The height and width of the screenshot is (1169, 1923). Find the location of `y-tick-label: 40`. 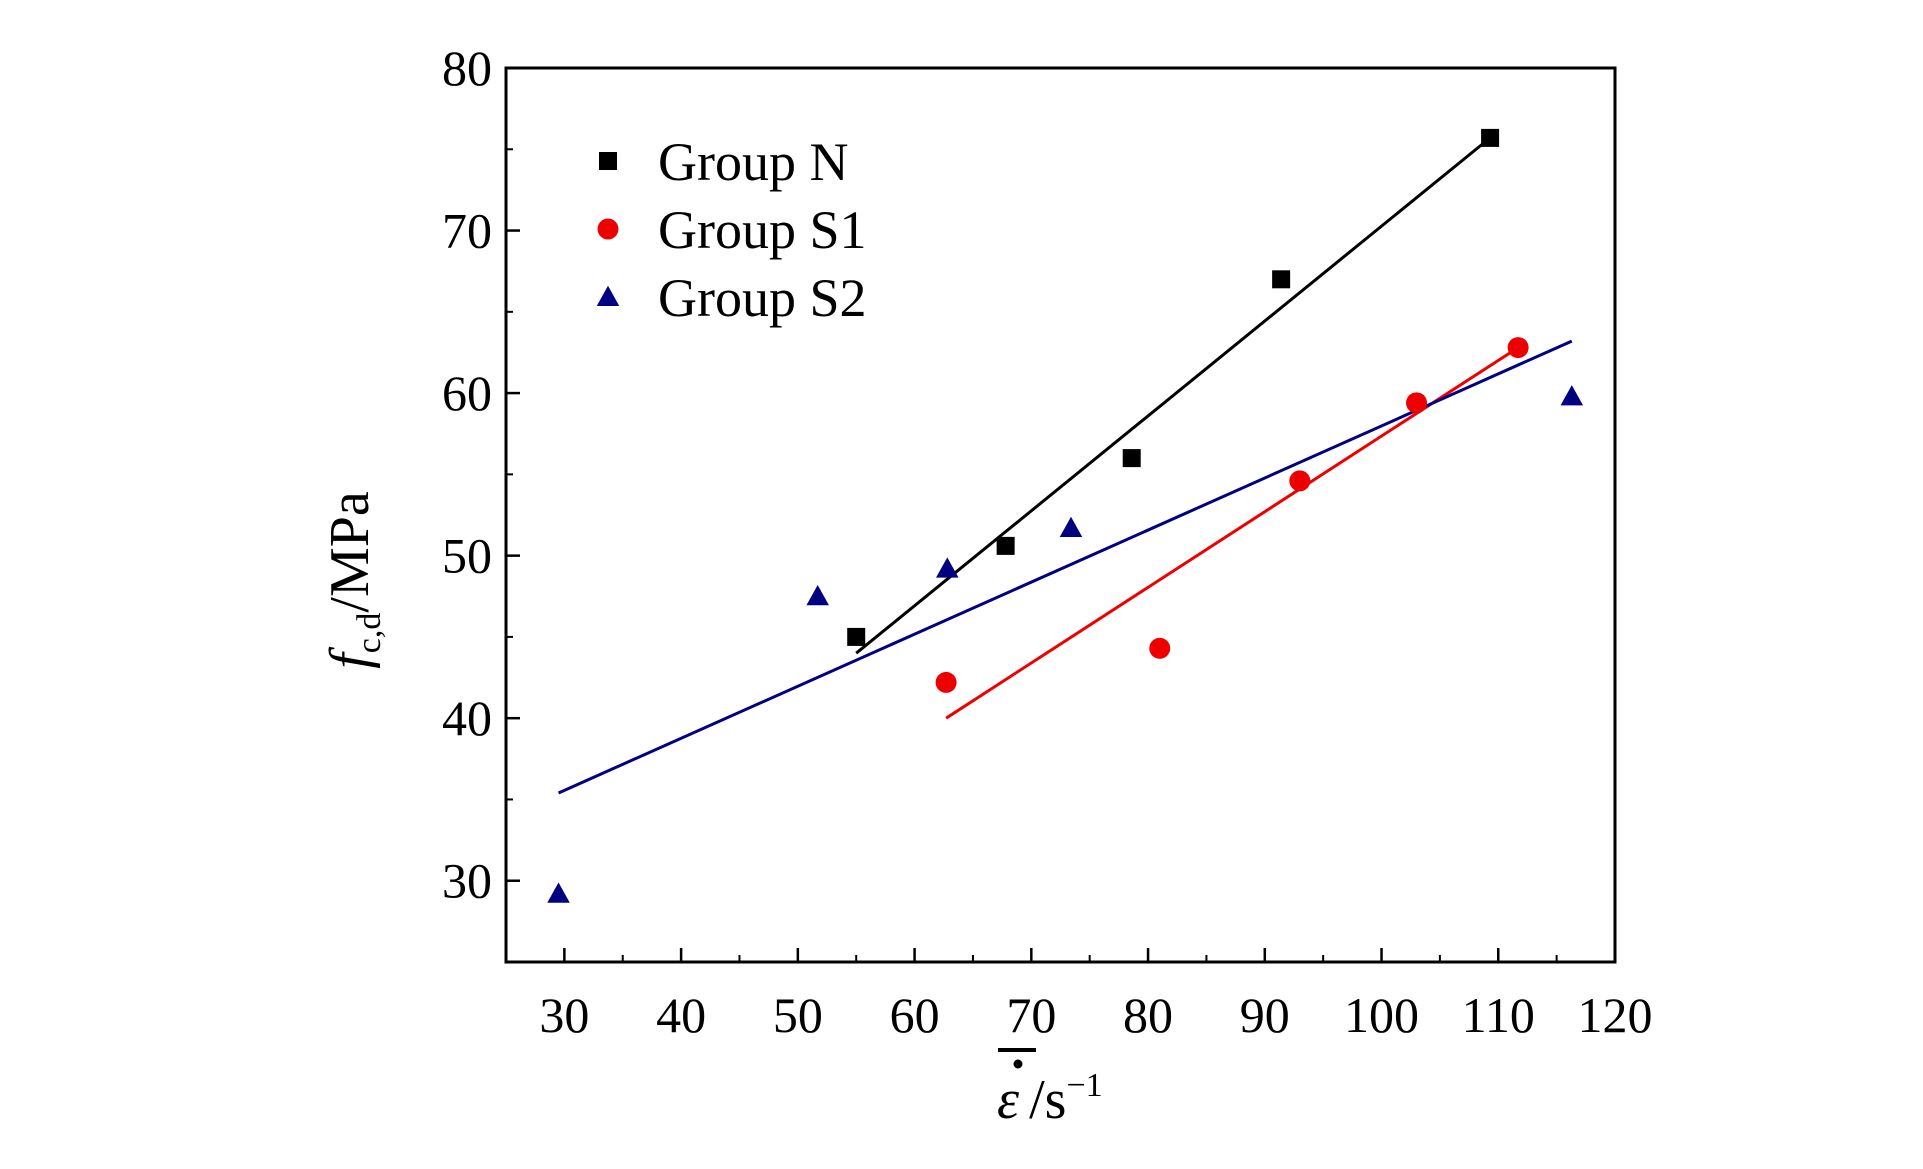

y-tick-label: 40 is located at coordinates (467, 718).